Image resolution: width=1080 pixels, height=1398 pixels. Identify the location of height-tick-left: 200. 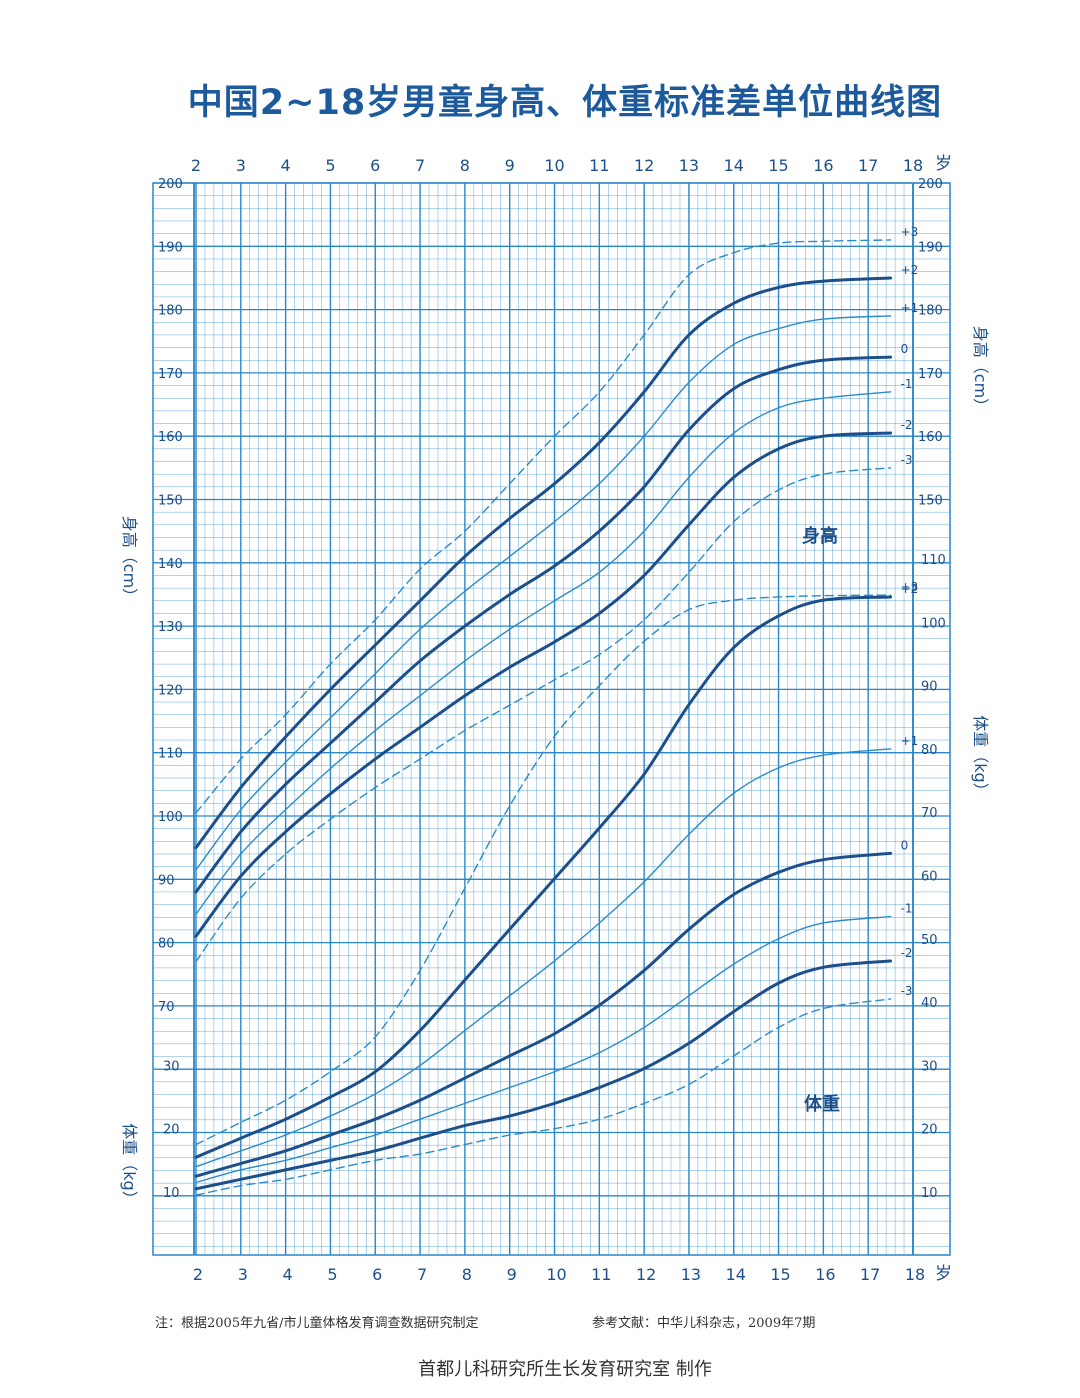
(170, 184).